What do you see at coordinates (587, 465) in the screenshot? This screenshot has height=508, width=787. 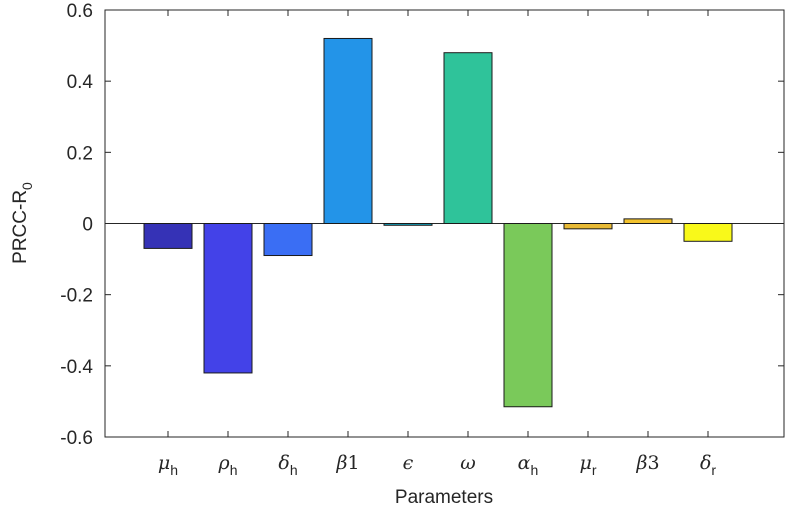 I see `x-tick-label-7: μr` at bounding box center [587, 465].